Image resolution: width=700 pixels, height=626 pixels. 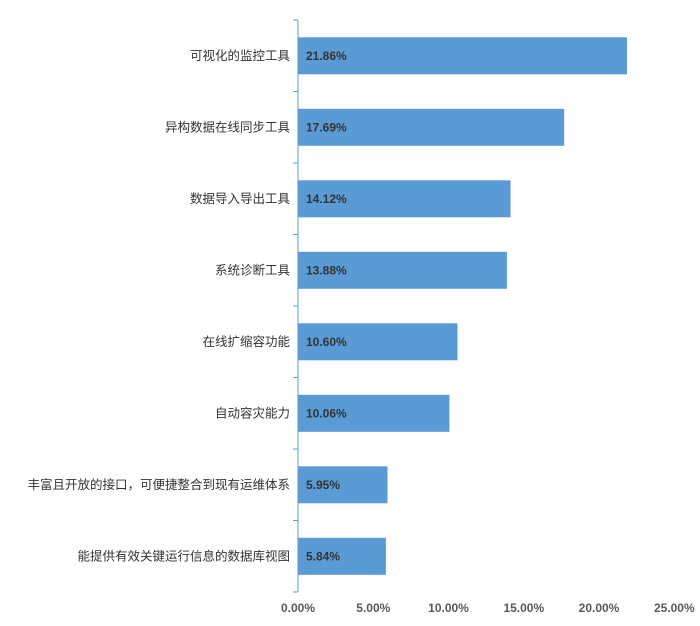 I want to click on category-label-2: 数据导入导出工具, so click(x=240, y=198).